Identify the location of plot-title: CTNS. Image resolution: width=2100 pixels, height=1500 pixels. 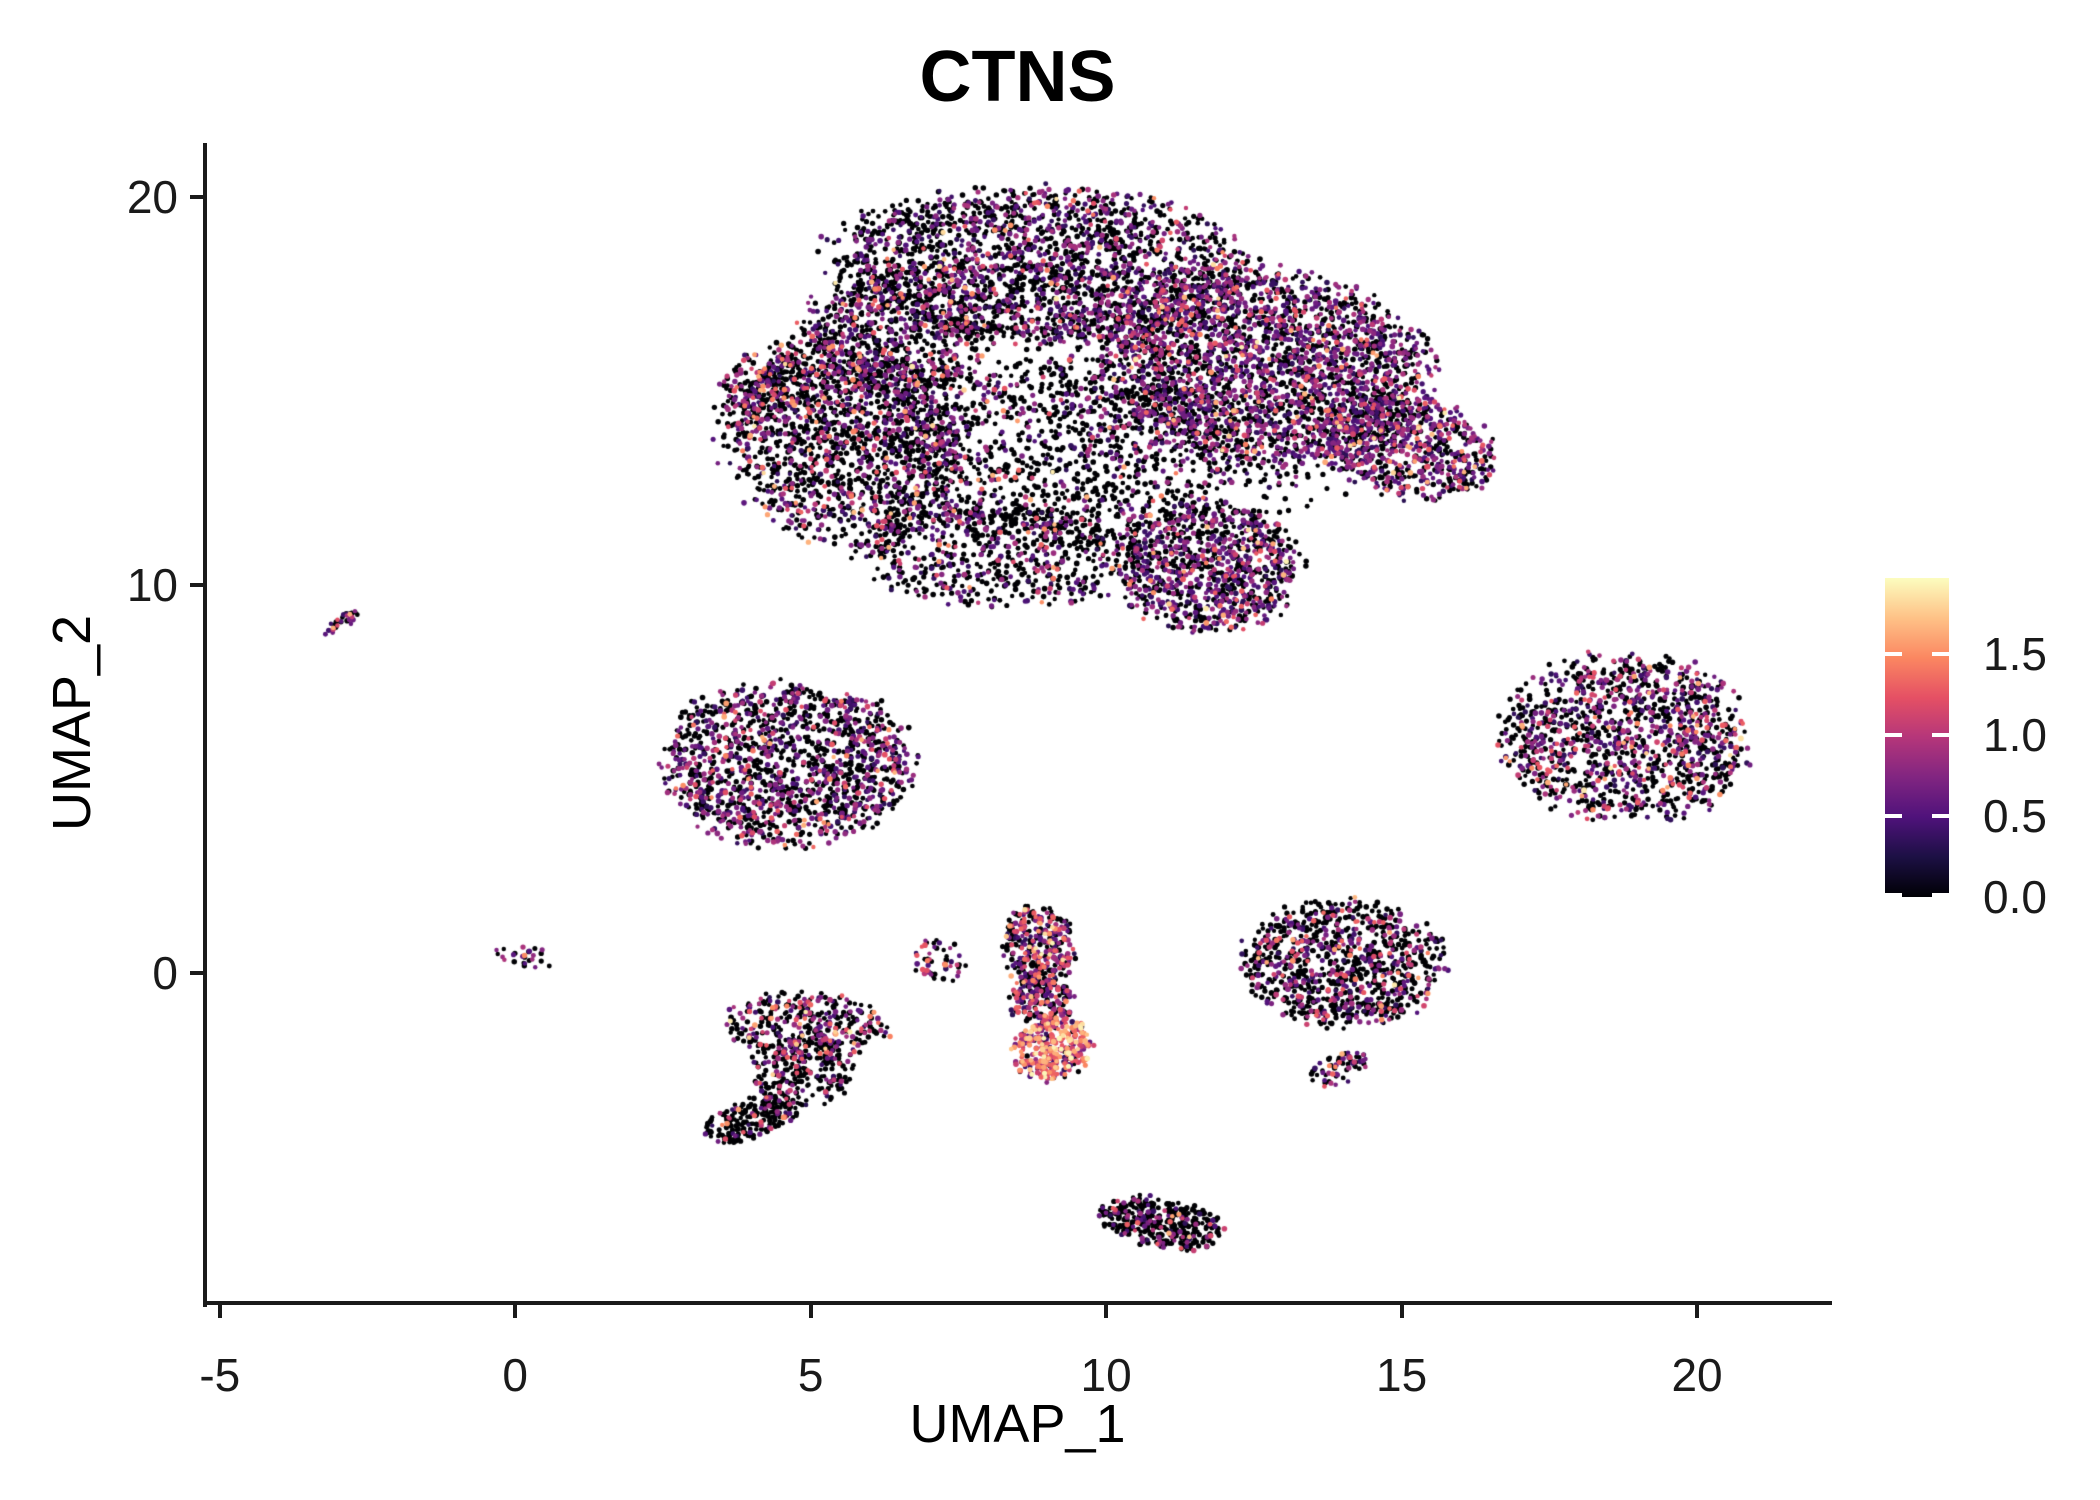
(1017, 77).